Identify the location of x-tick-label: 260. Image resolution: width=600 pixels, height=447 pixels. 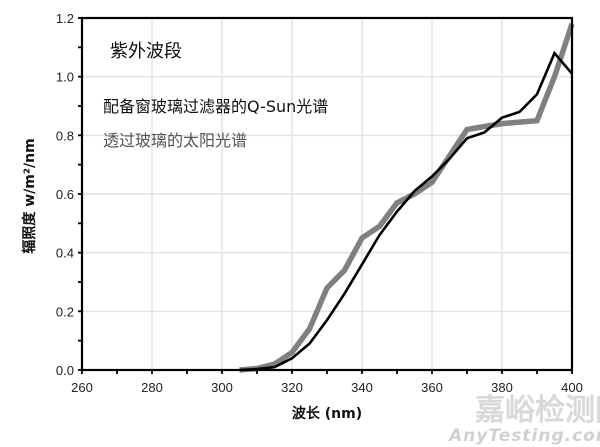
(82, 387).